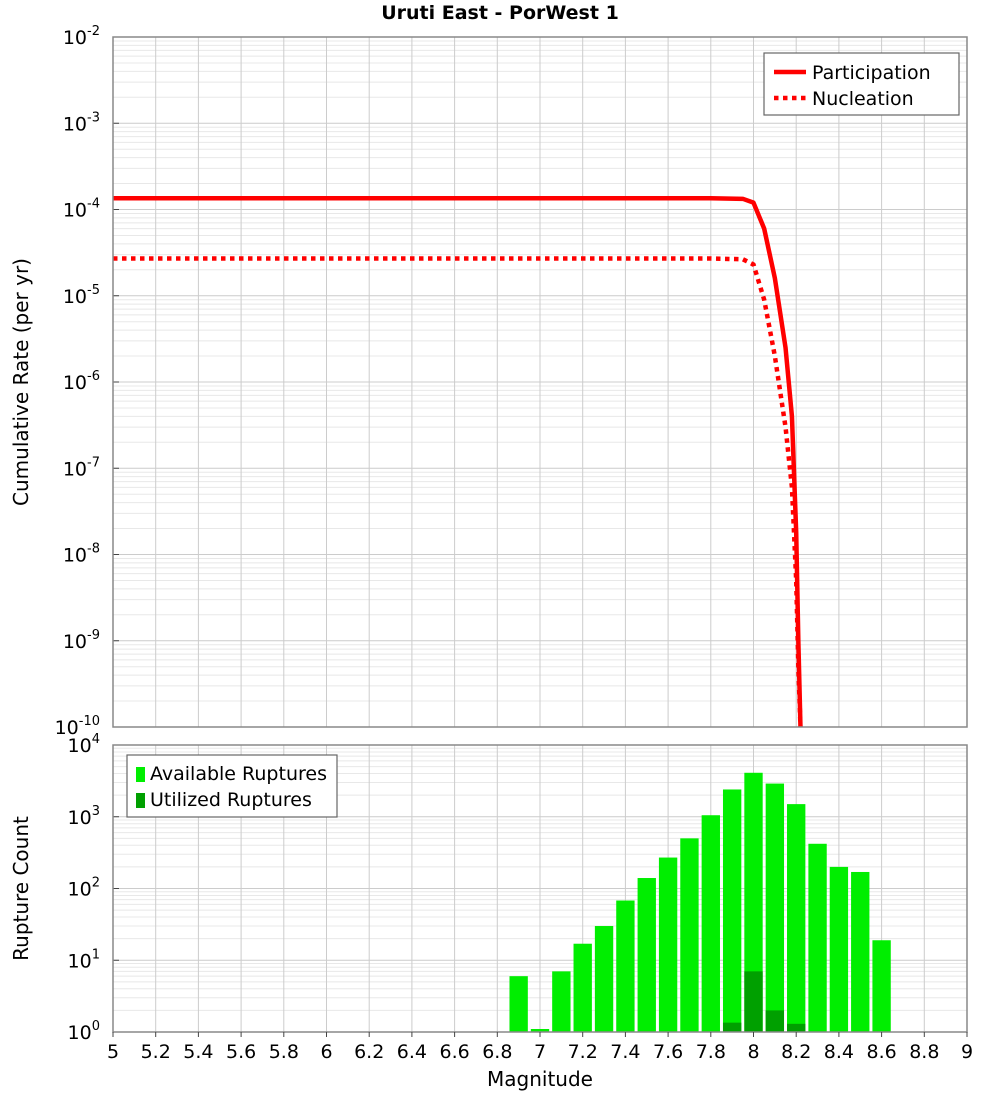 The image size is (1000, 1100). What do you see at coordinates (583, 1052) in the screenshot?
I see `x-tick-label: 7.2` at bounding box center [583, 1052].